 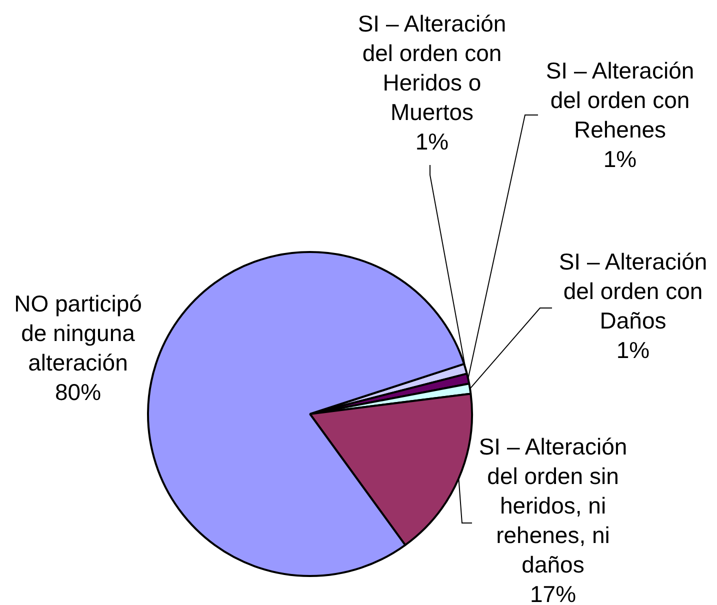 What do you see at coordinates (620, 99) in the screenshot?
I see `slice-label: SI – Alteración del orden con Rehenes` at bounding box center [620, 99].